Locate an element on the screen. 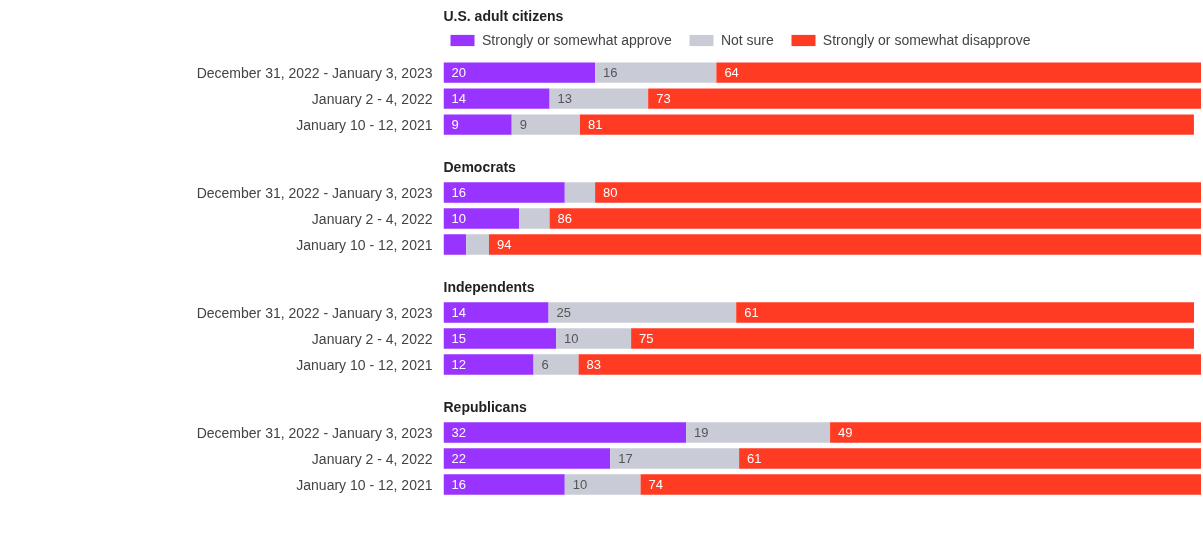  data-label: 80 is located at coordinates (610, 192).